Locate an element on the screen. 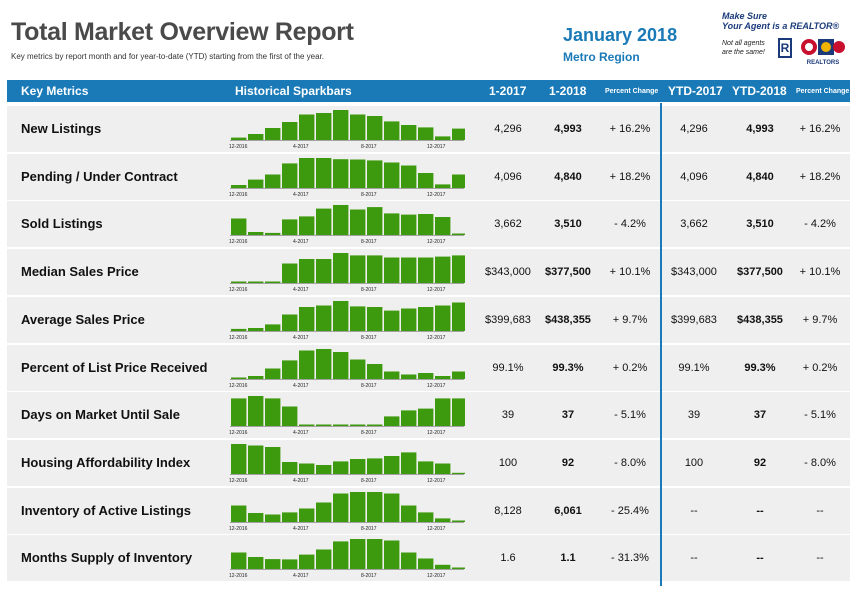  realtor-ad-note2: are the same! is located at coordinates (743, 52).